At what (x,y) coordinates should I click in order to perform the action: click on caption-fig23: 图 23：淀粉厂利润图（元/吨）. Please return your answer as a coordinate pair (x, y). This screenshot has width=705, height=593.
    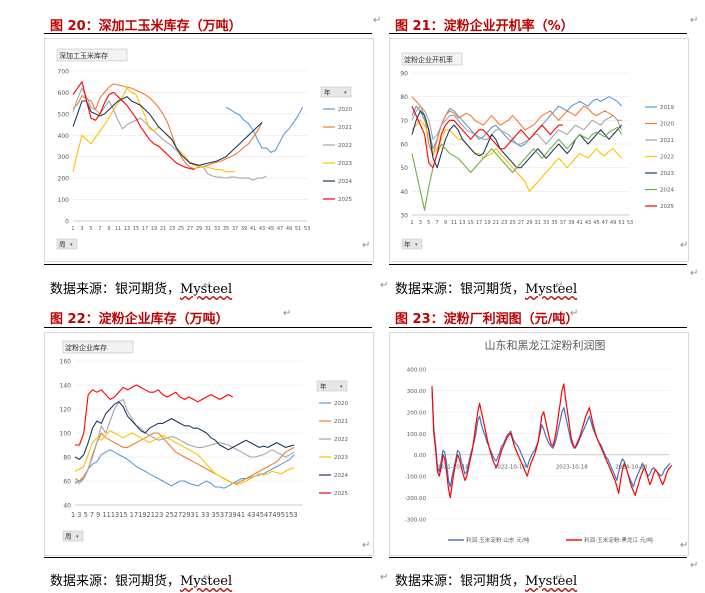
    Looking at the image, I should click on (487, 319).